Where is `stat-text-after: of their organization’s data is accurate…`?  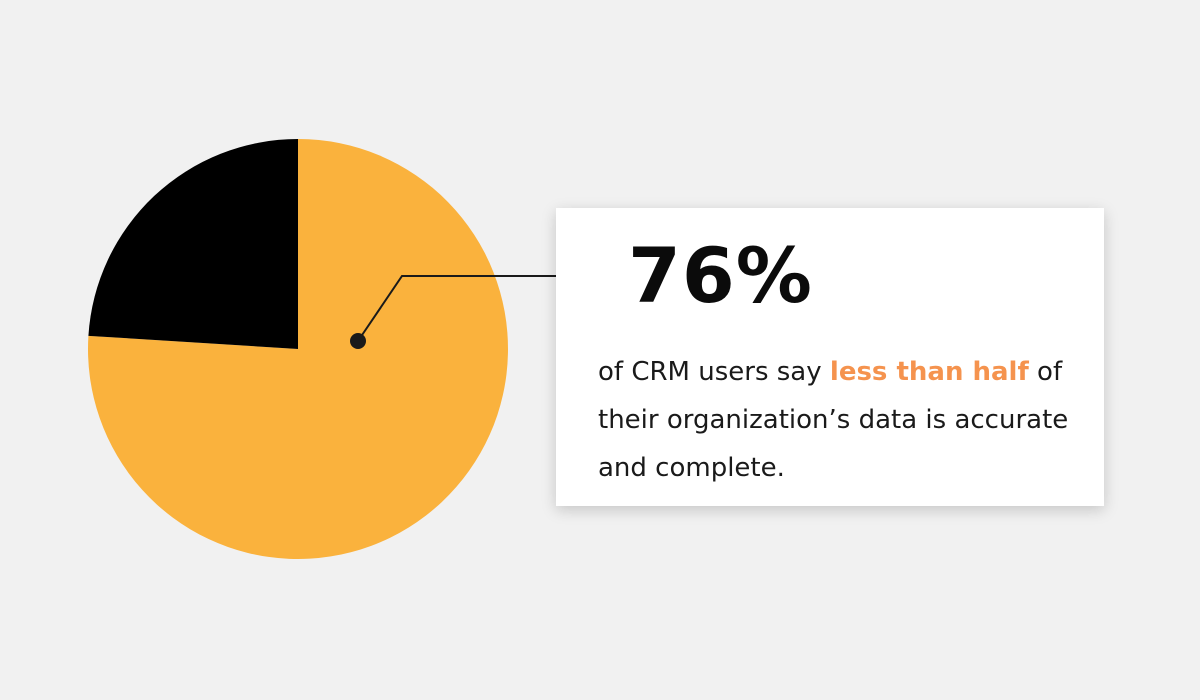
stat-text-after: of their organization’s data is accurate… is located at coordinates (833, 420).